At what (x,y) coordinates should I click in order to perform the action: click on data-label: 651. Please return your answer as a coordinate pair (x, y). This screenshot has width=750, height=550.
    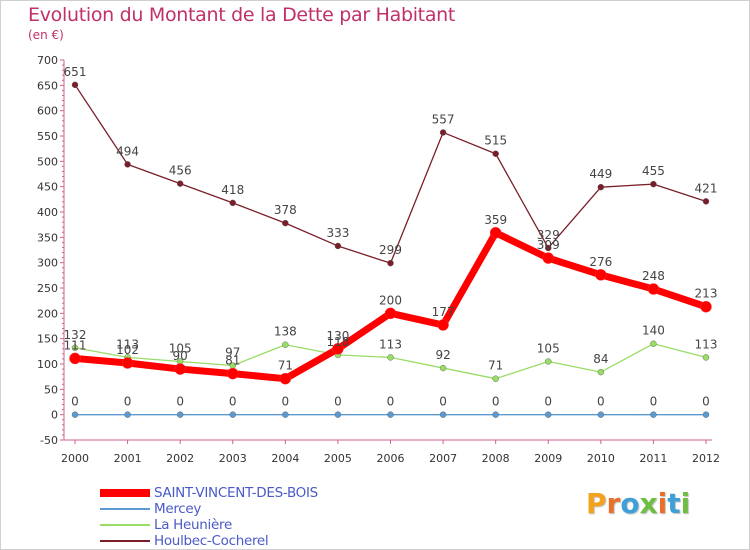
    Looking at the image, I should click on (75, 72).